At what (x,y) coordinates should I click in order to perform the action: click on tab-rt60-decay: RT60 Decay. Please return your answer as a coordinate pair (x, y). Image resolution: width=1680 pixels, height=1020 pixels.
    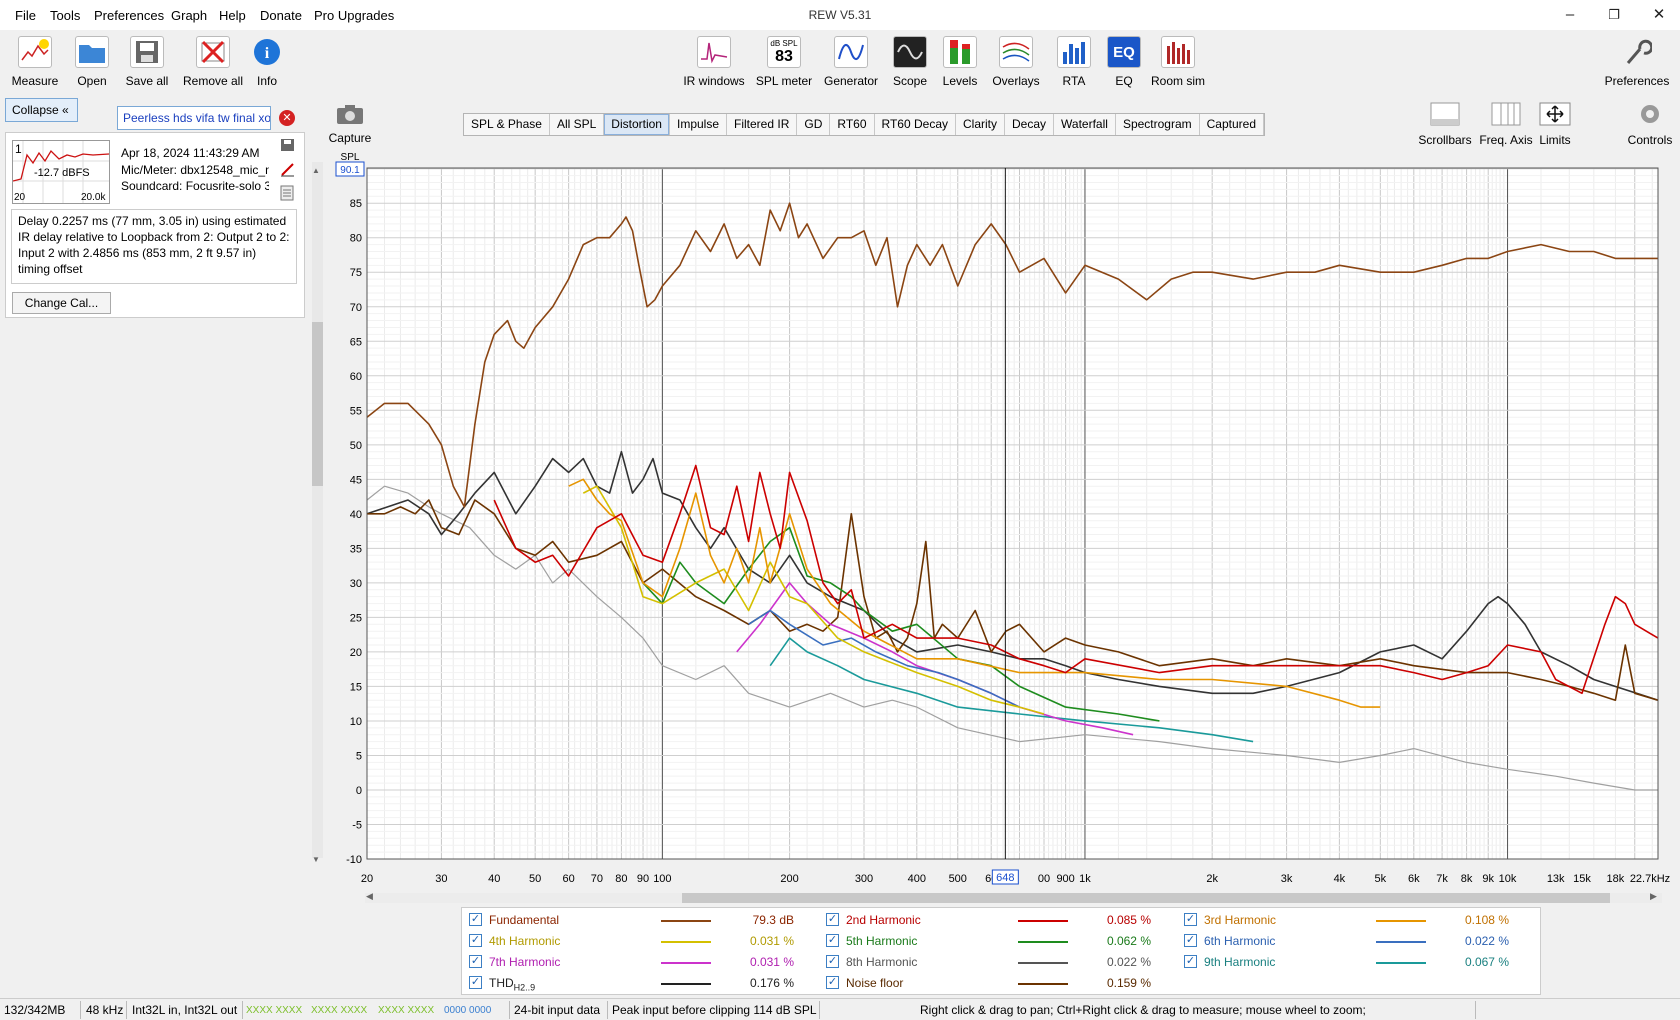
    Looking at the image, I should click on (915, 124).